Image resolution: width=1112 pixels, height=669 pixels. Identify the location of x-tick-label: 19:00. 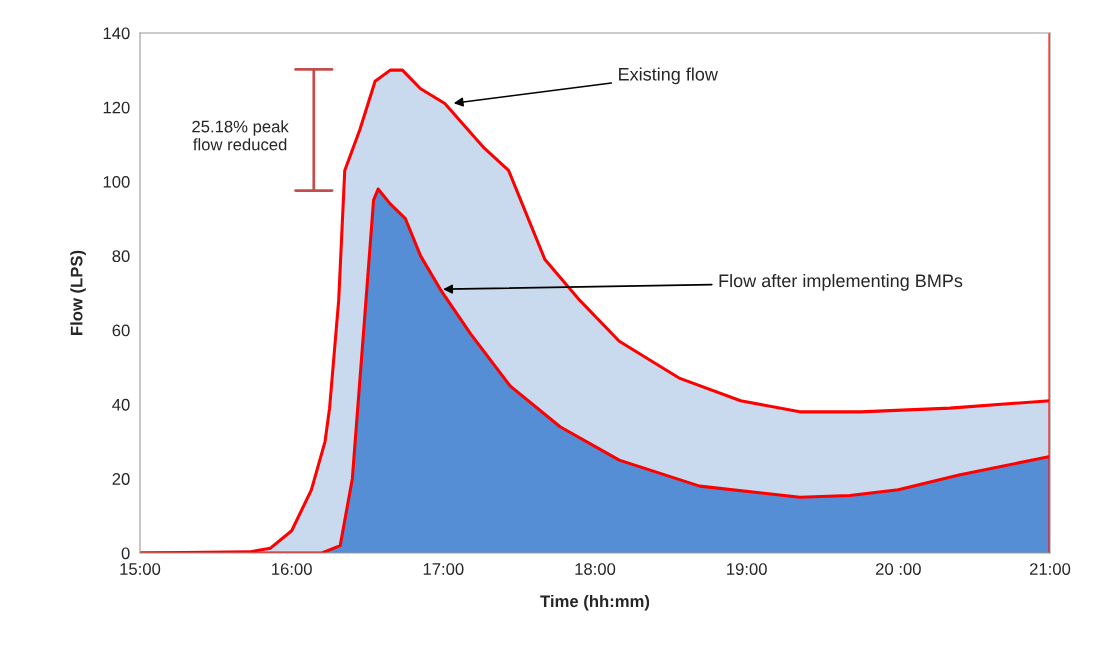
(747, 569).